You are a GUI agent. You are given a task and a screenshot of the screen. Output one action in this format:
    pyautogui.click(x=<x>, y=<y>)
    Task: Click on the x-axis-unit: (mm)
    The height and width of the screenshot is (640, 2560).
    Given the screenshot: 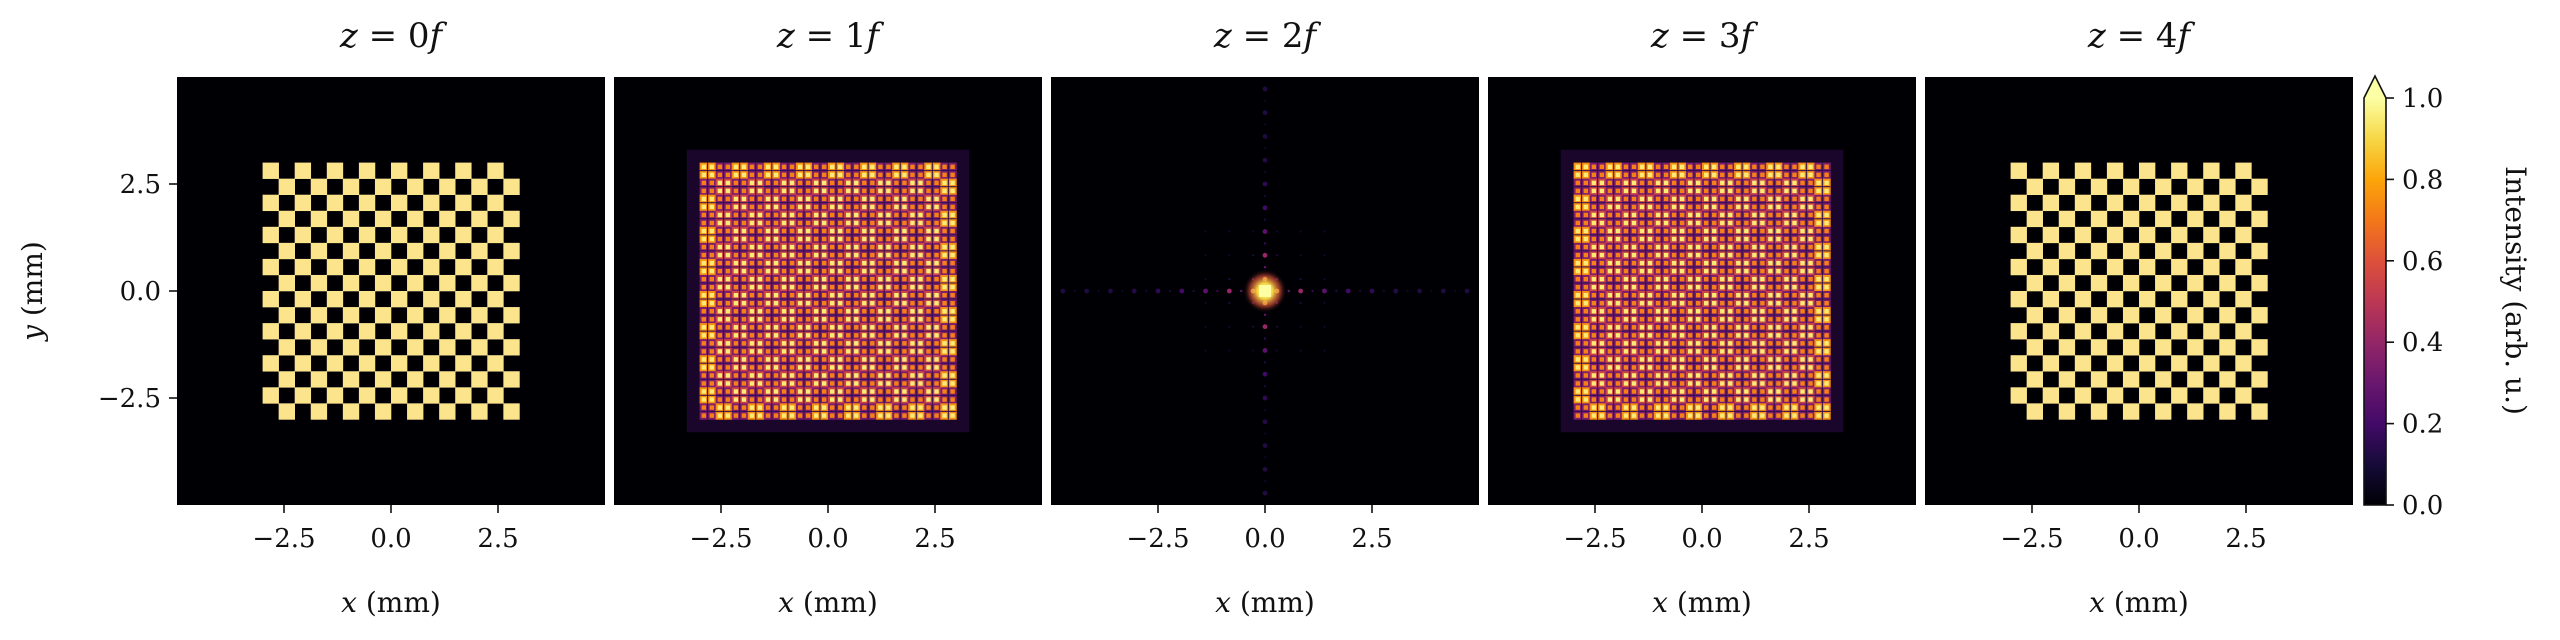 What is the action you would take?
    pyautogui.click(x=399, y=602)
    